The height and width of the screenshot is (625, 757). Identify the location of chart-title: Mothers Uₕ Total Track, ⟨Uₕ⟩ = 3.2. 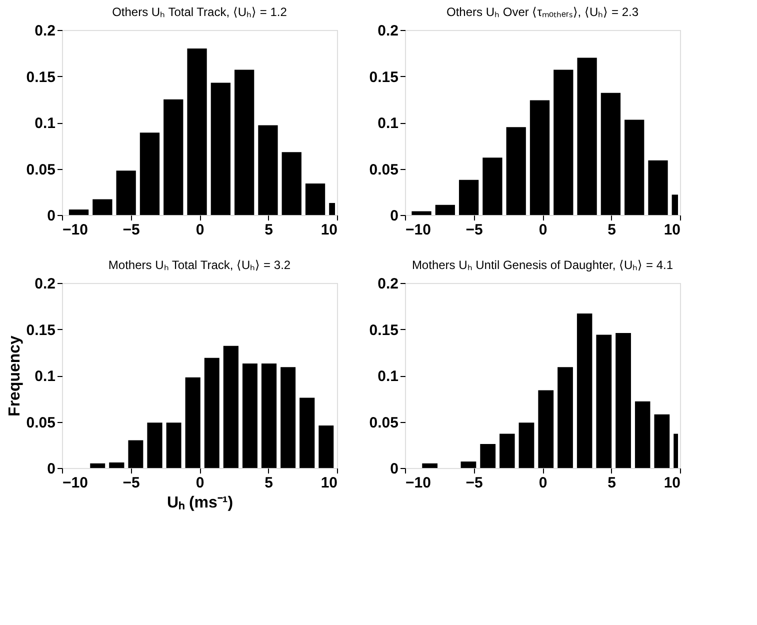
(199, 265).